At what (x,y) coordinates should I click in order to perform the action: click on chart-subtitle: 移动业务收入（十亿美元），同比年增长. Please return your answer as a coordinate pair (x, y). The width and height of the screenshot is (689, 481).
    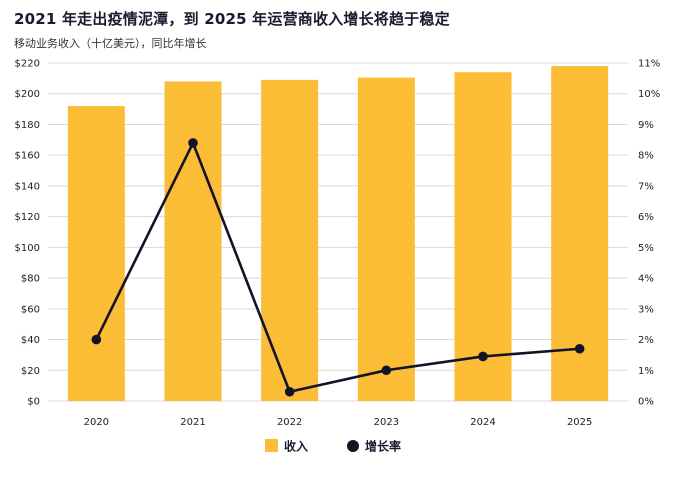
    Looking at the image, I should click on (110, 43).